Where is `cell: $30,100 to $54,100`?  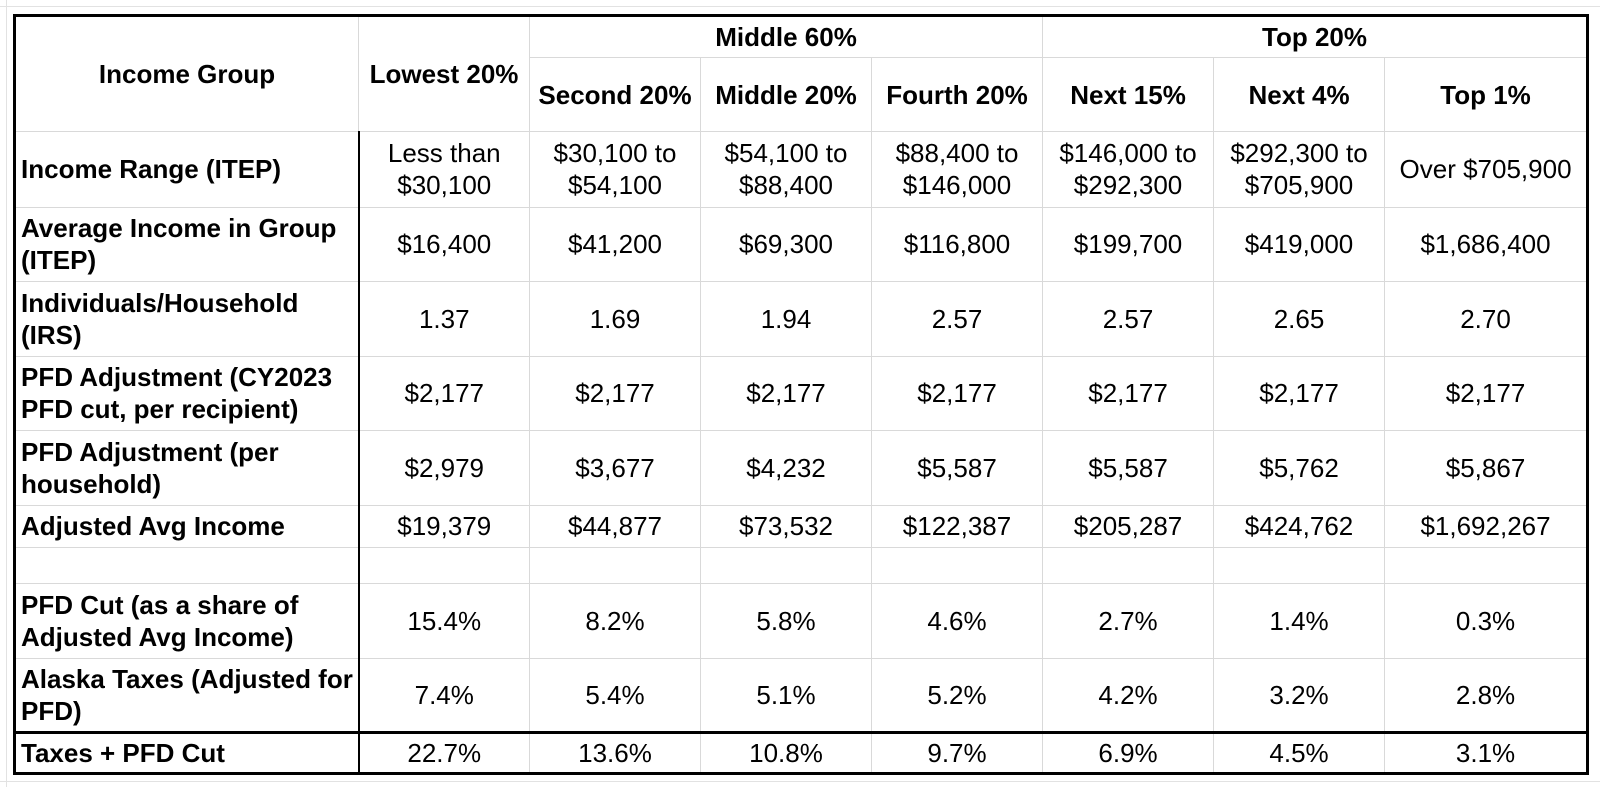
cell: $30,100 to $54,100 is located at coordinates (615, 169).